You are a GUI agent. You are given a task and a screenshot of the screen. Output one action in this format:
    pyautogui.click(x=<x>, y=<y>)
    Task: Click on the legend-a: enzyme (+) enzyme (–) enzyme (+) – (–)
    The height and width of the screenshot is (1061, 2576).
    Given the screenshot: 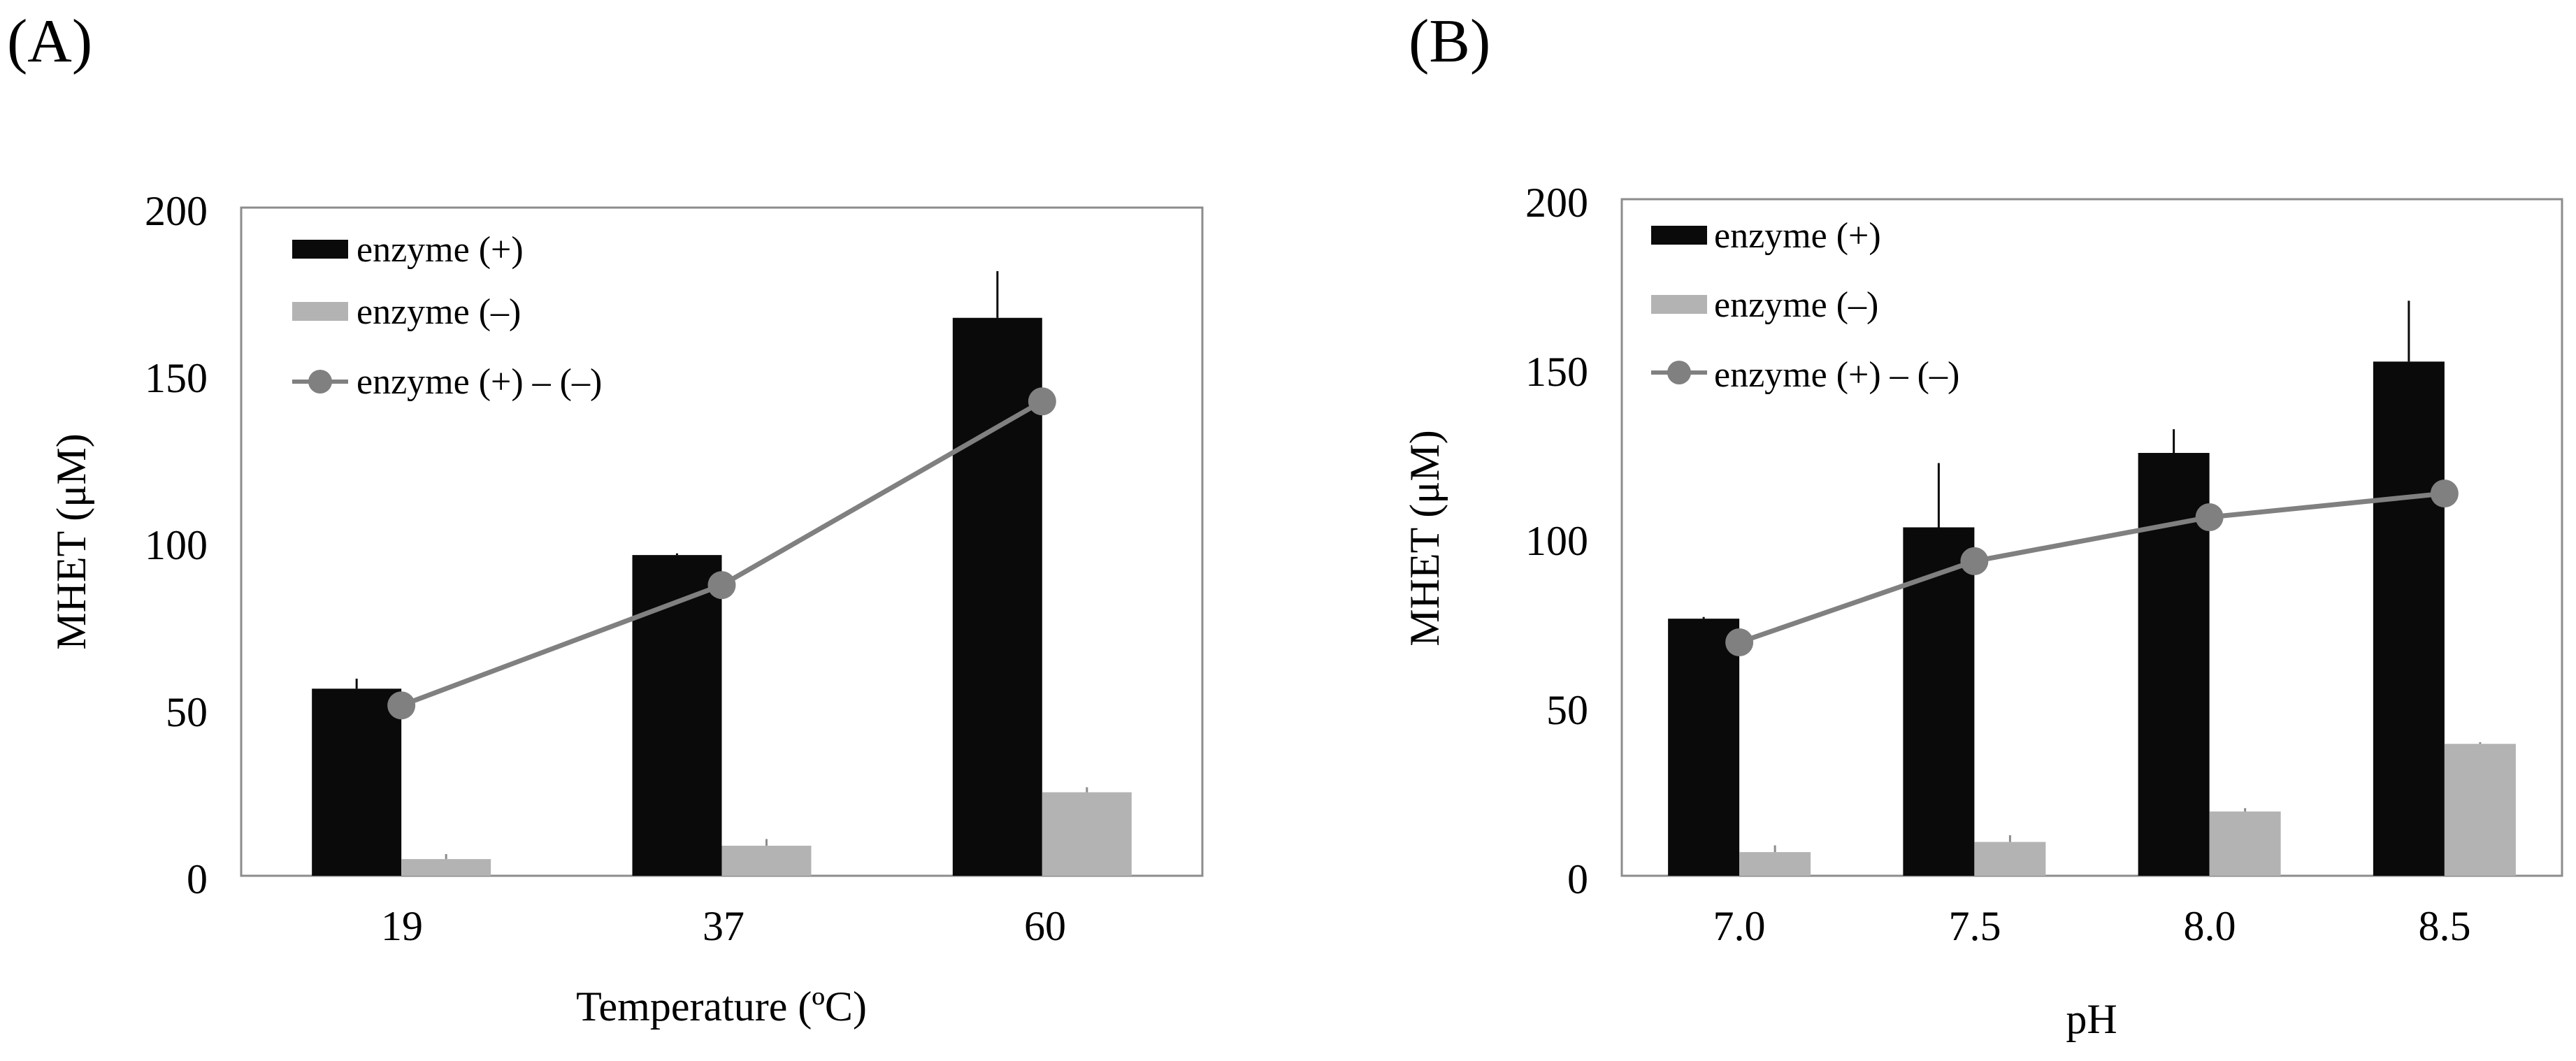 What is the action you would take?
    pyautogui.click(x=447, y=316)
    